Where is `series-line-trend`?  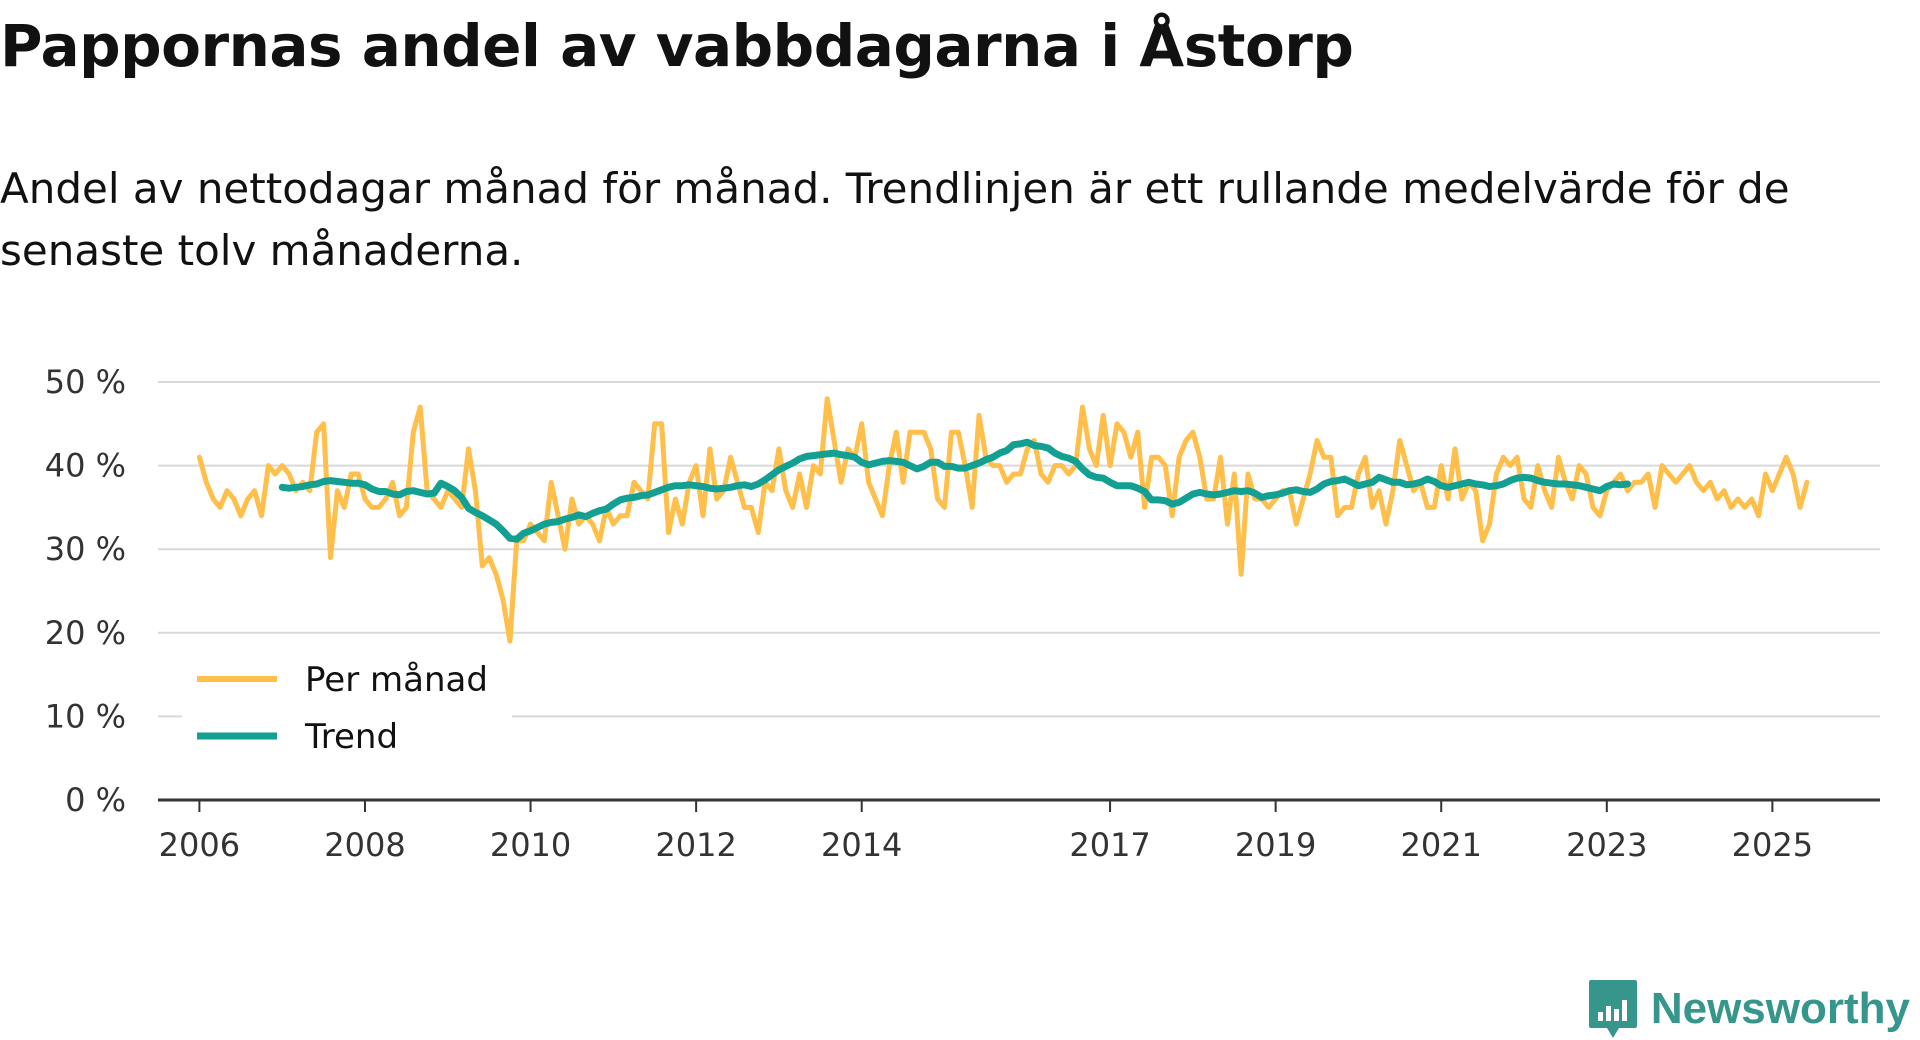 series-line-trend is located at coordinates (954, 490).